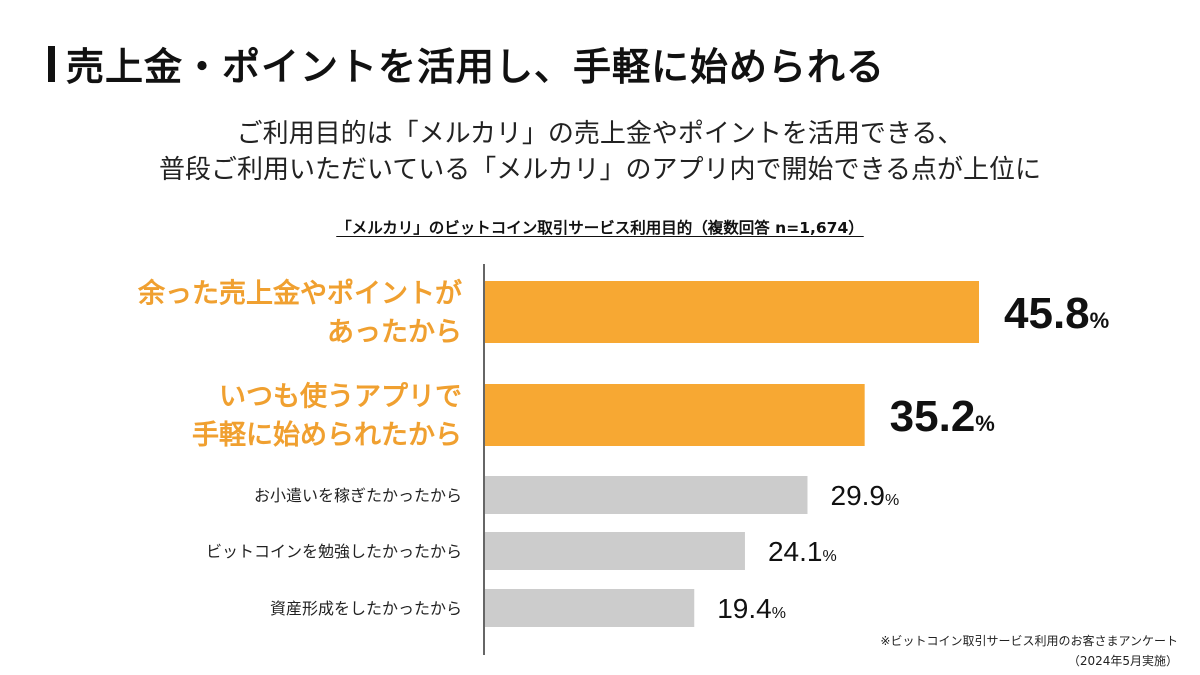  Describe the element at coordinates (779, 613) in the screenshot. I see `bar-value-unit-5: %` at that location.